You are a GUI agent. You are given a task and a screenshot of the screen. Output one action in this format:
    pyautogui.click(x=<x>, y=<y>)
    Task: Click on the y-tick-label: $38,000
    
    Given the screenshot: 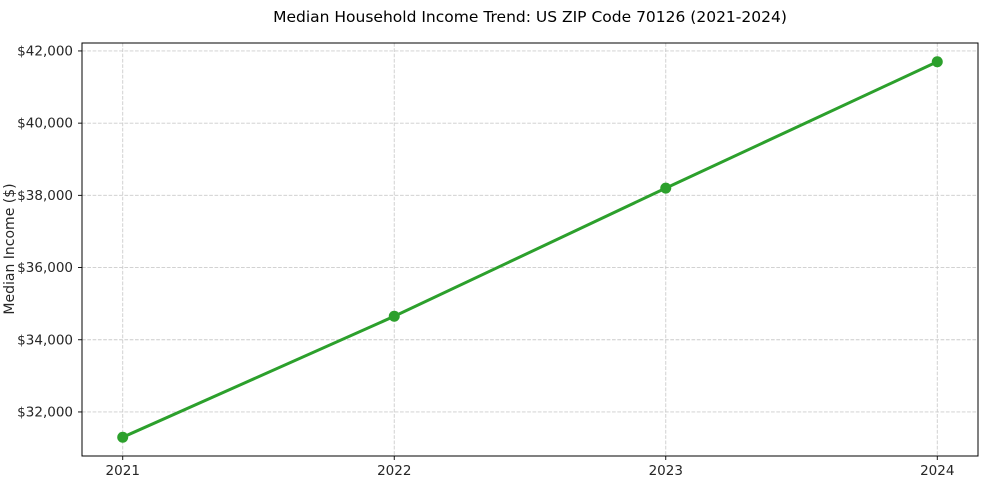 What is the action you would take?
    pyautogui.click(x=45, y=196)
    